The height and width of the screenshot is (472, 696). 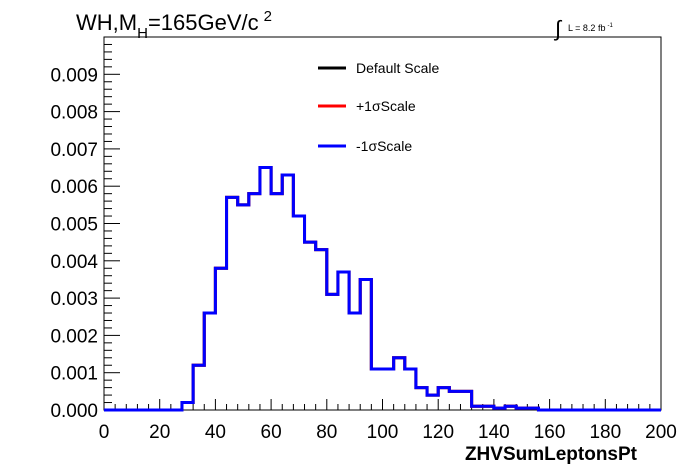 What do you see at coordinates (215, 432) in the screenshot?
I see `x-tick-label: 40` at bounding box center [215, 432].